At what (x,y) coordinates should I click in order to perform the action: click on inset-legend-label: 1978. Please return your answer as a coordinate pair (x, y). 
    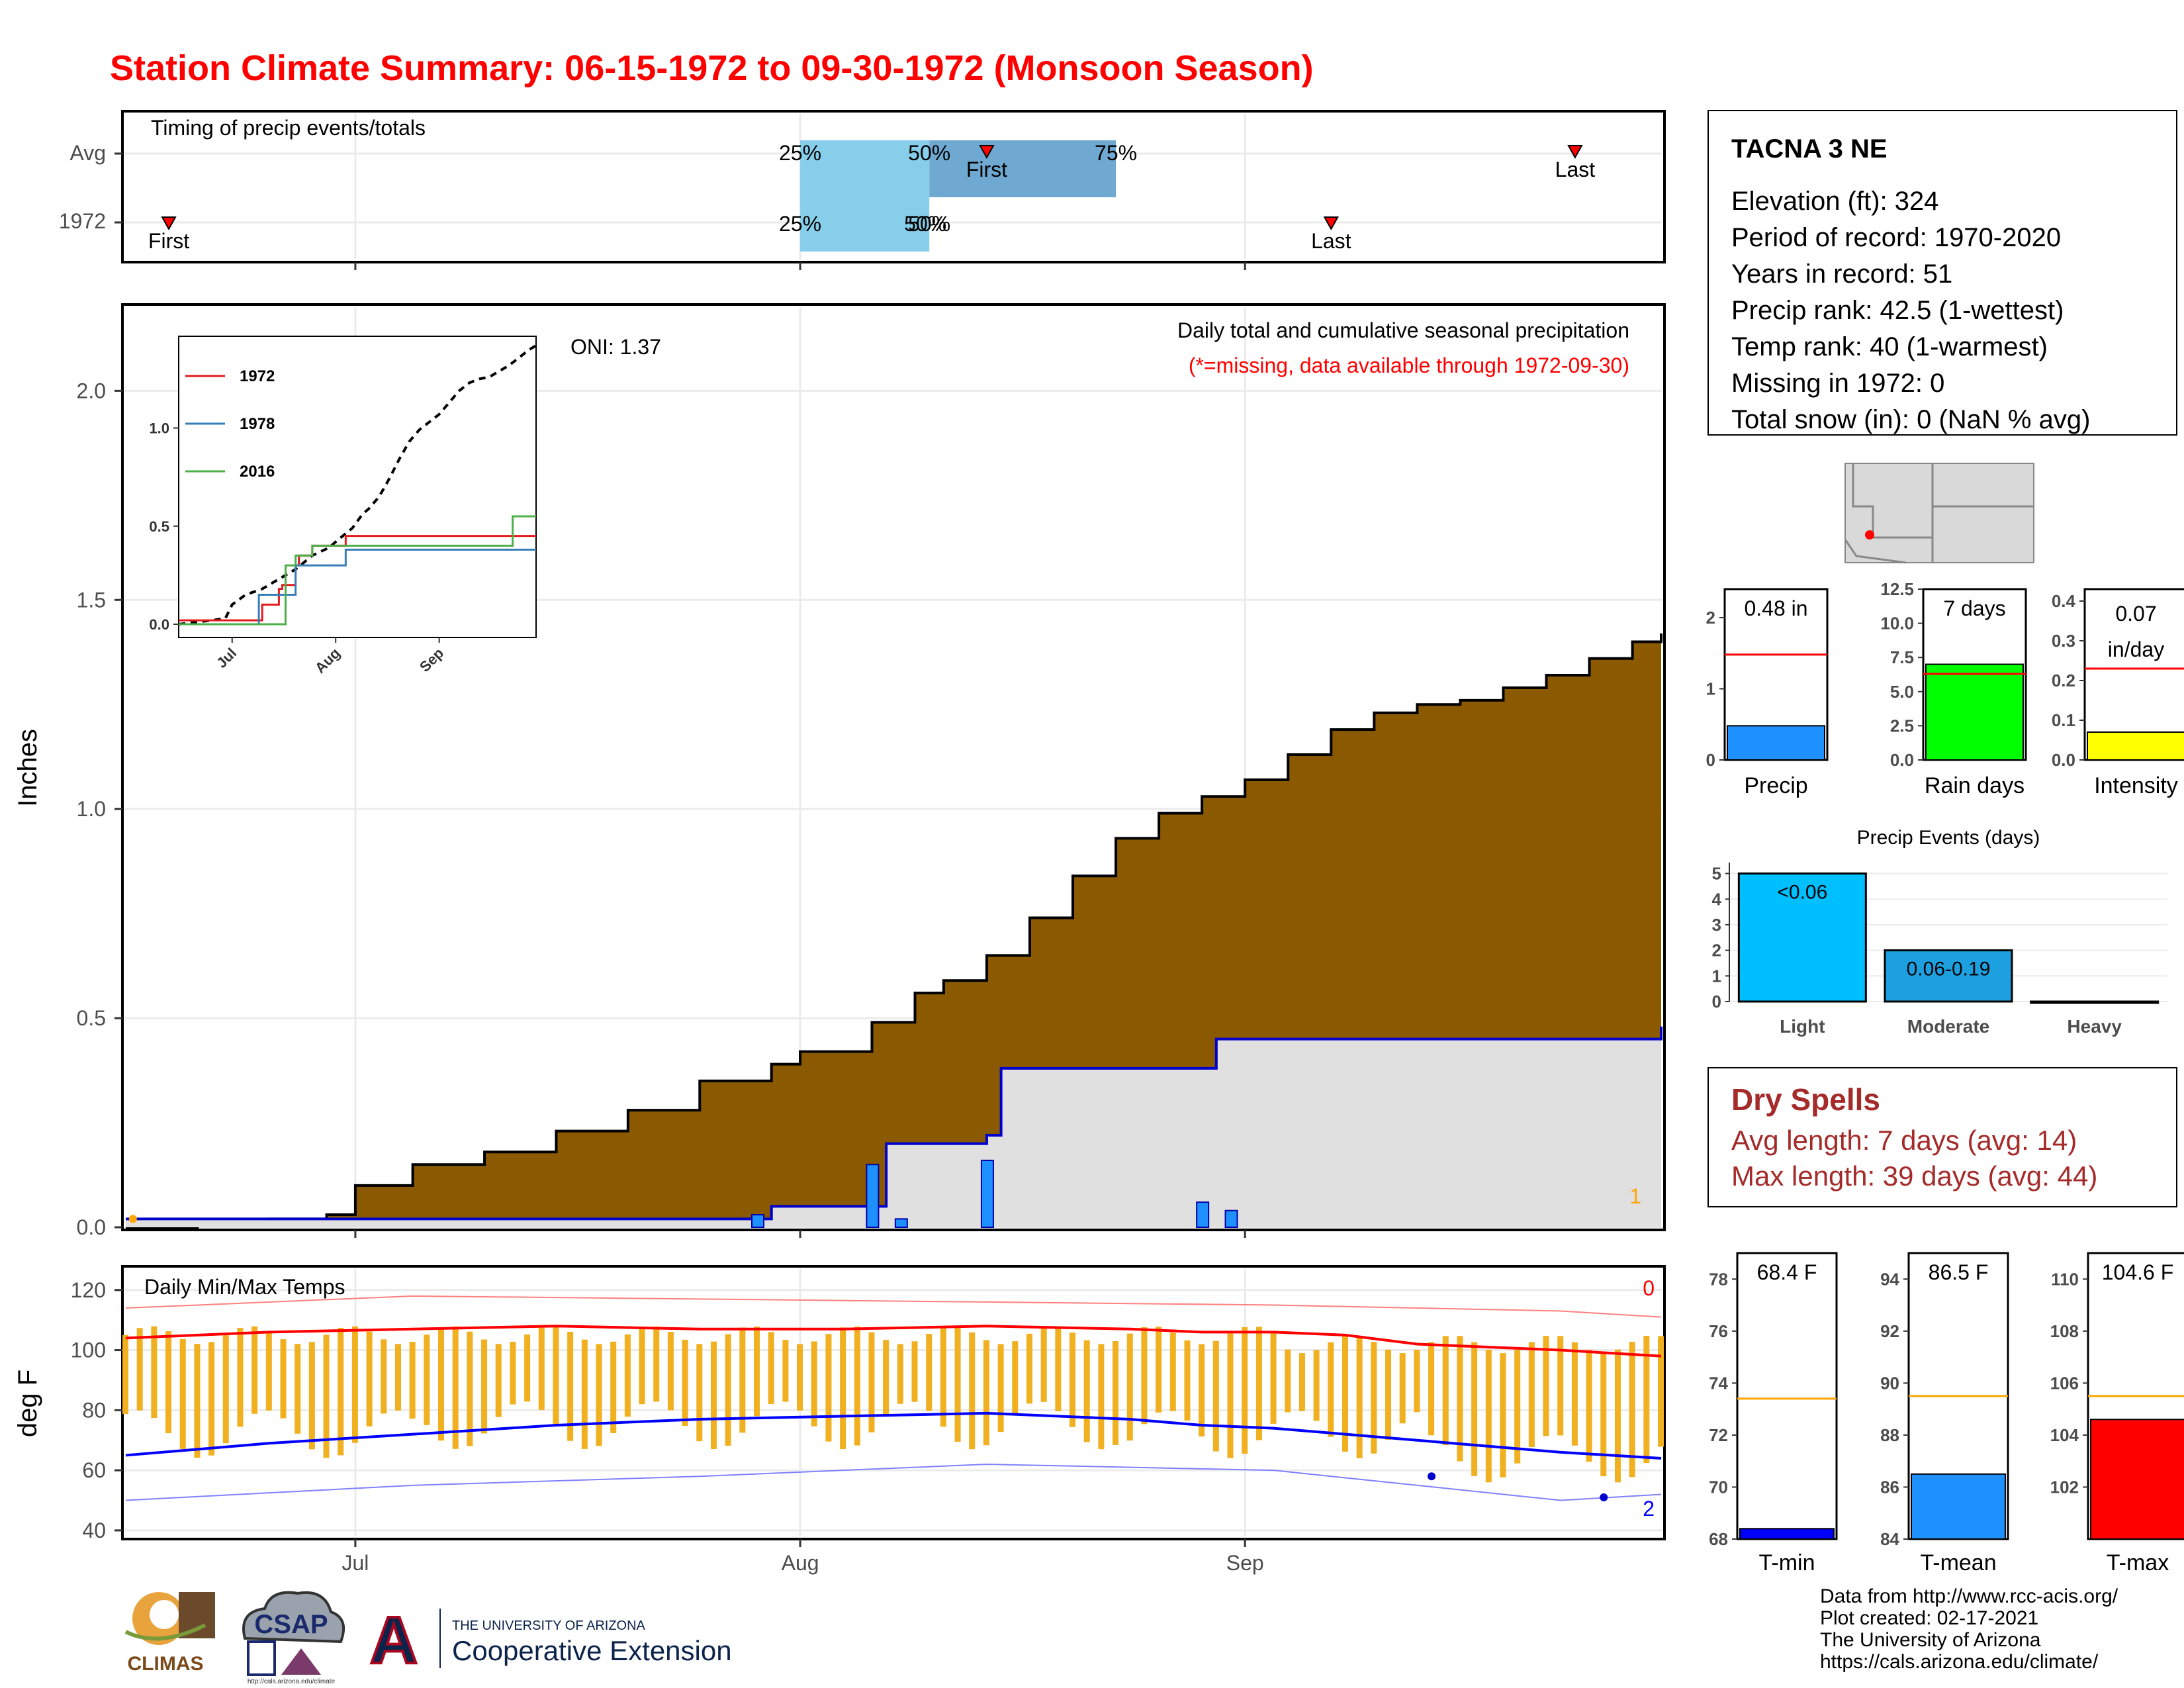
    Looking at the image, I should click on (257, 424).